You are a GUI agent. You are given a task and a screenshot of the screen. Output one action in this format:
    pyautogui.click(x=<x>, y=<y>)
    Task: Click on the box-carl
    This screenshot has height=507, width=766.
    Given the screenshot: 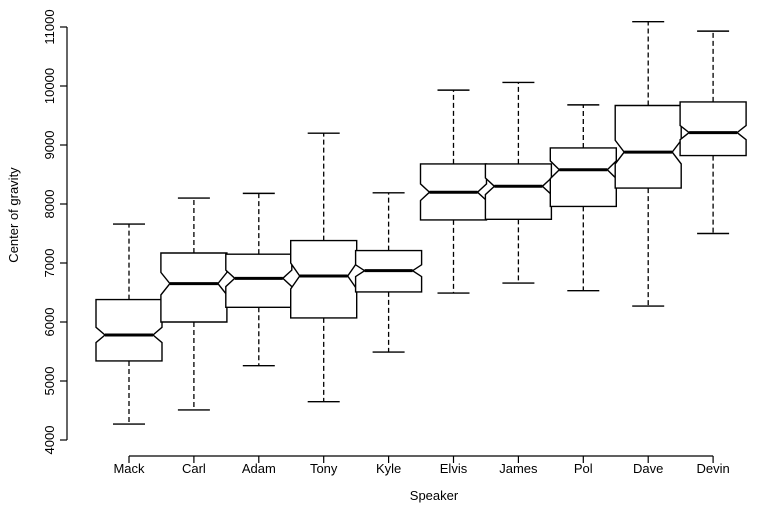 What is the action you would take?
    pyautogui.click(x=194, y=304)
    